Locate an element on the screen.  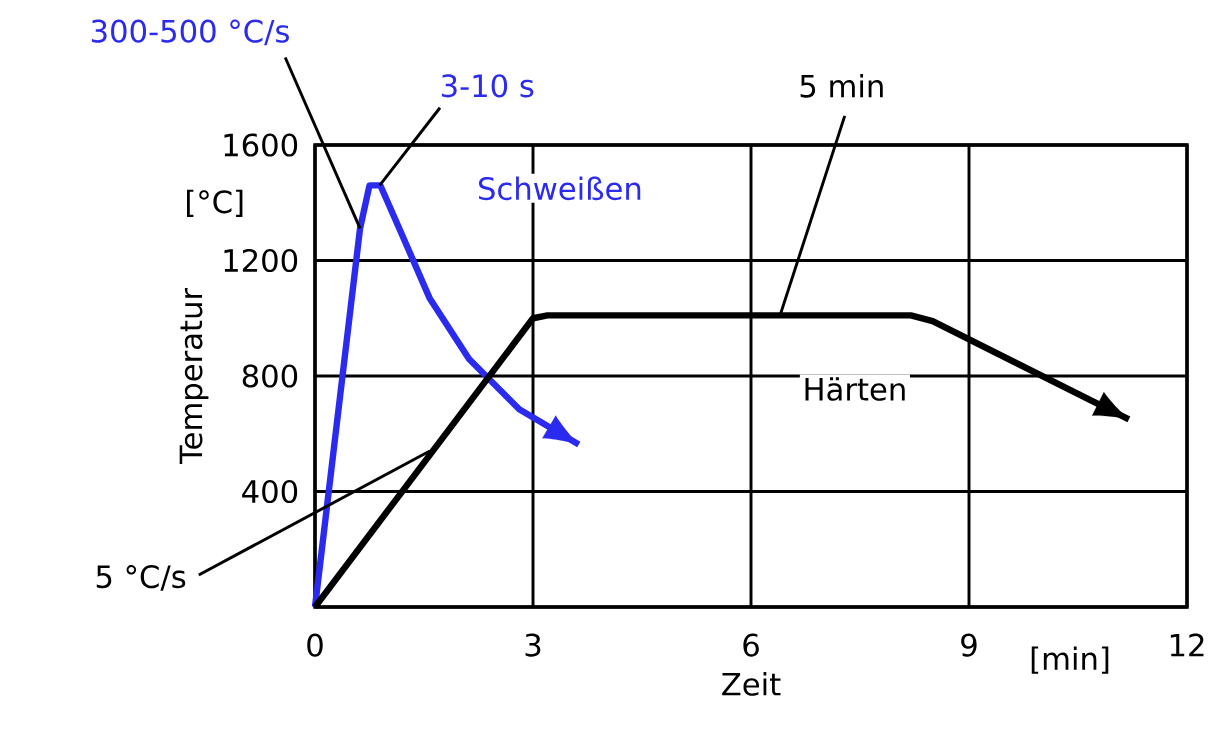
annotation: 3-10 s is located at coordinates (487, 86).